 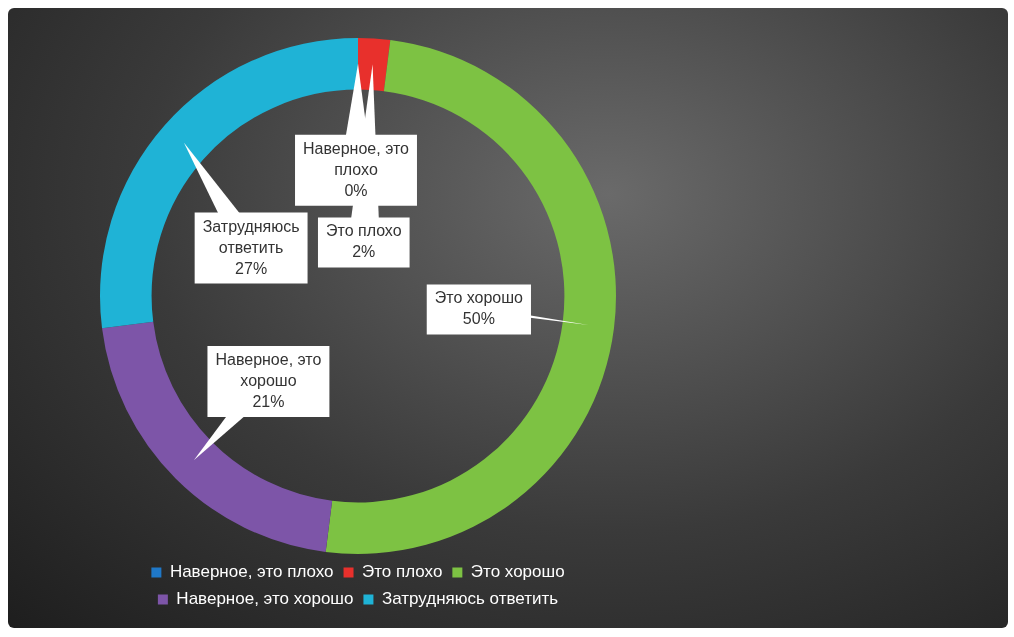 I want to click on legend-label: Наверное, это хорошо, so click(x=265, y=599).